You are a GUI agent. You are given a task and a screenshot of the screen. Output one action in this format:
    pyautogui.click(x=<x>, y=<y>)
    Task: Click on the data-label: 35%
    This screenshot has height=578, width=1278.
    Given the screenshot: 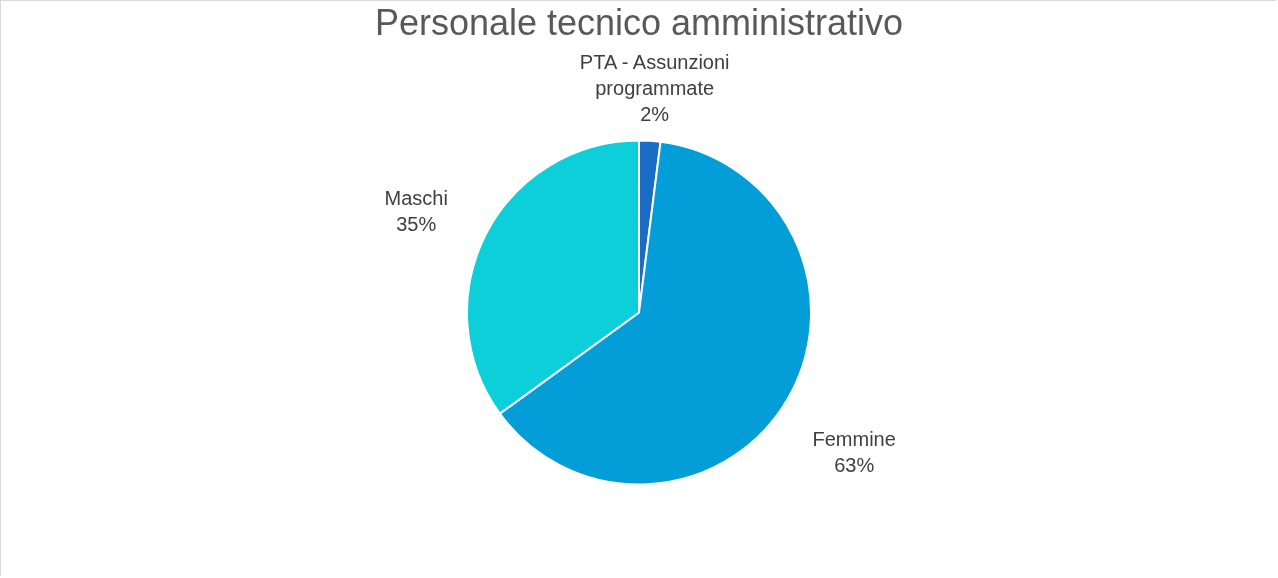 What is the action you would take?
    pyautogui.click(x=416, y=224)
    